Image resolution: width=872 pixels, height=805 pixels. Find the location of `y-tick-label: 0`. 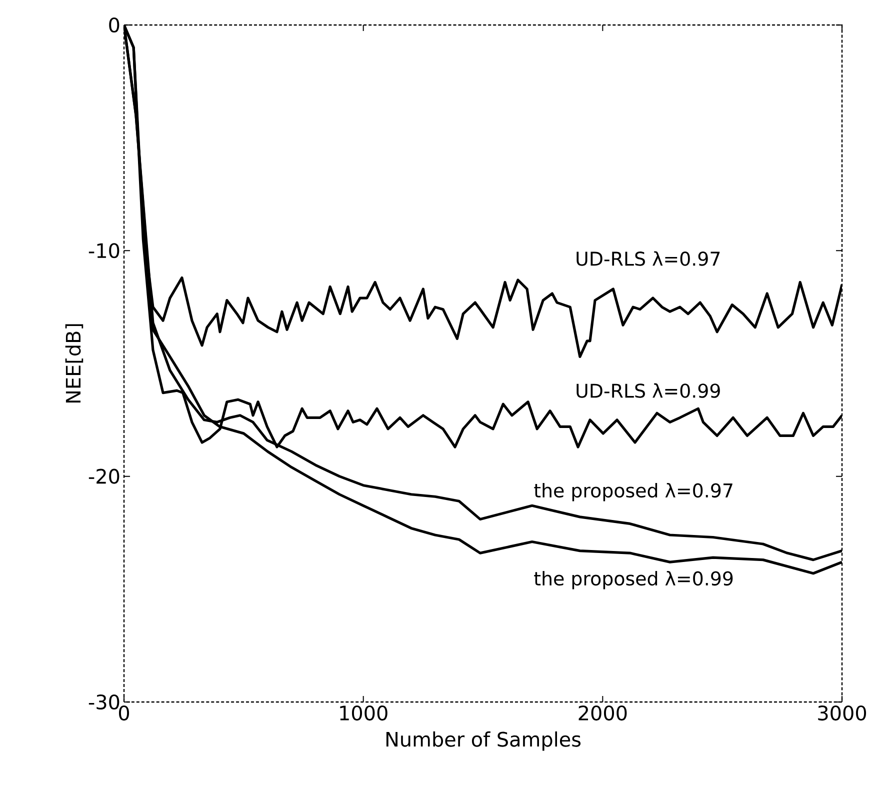

y-tick-label: 0 is located at coordinates (114, 25).